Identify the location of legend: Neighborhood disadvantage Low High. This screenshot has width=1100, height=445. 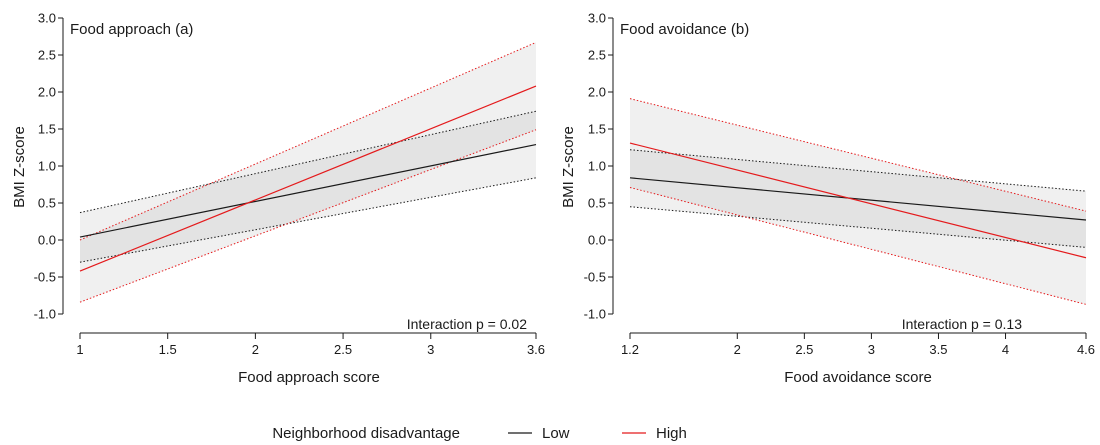
(479, 433).